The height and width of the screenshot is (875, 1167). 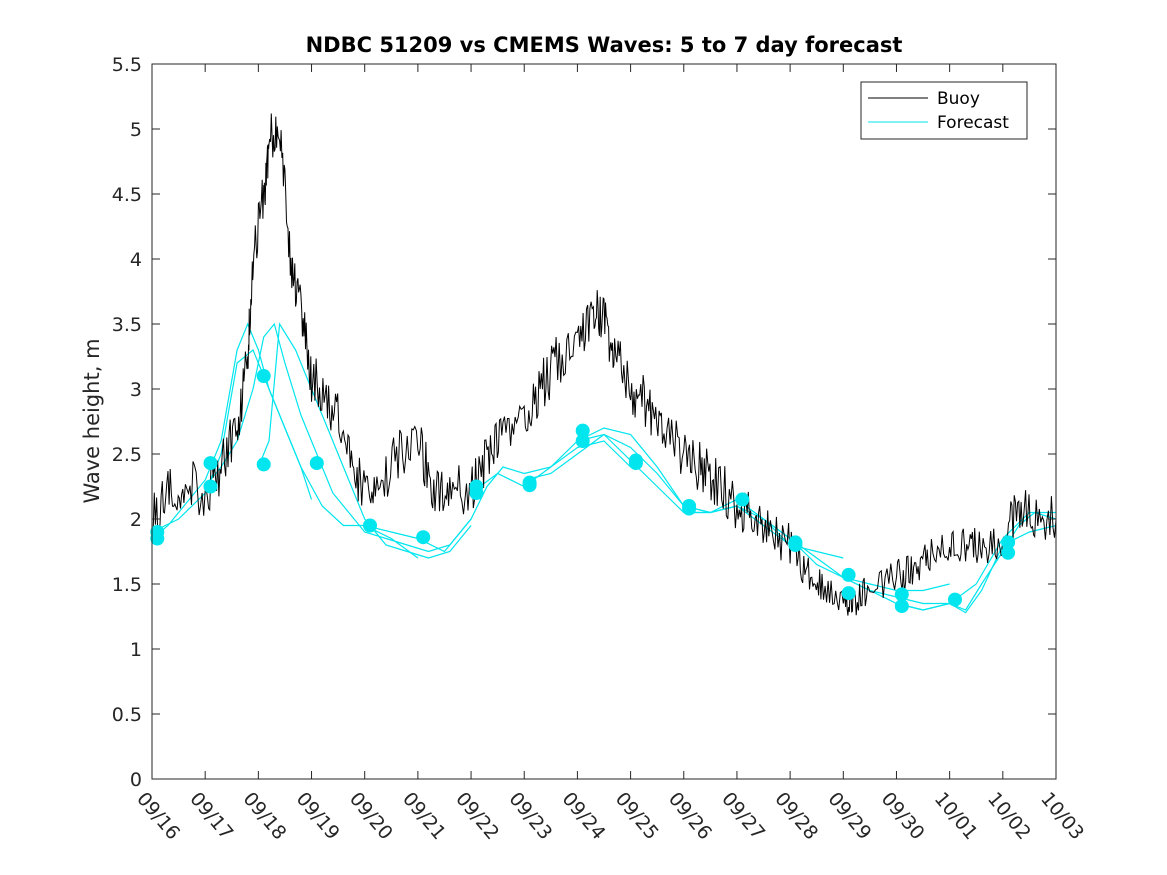 I want to click on legend-box, so click(x=944, y=110).